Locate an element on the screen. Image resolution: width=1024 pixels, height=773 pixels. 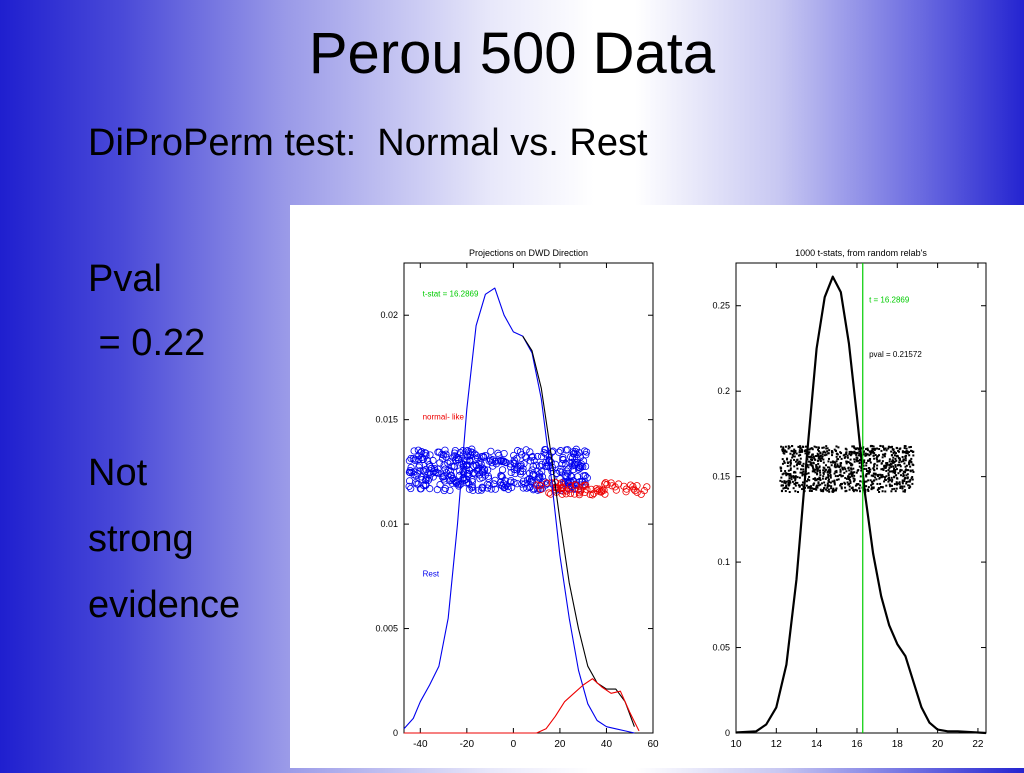
chart1-ytick-label: 0.02 is located at coordinates (389, 315).